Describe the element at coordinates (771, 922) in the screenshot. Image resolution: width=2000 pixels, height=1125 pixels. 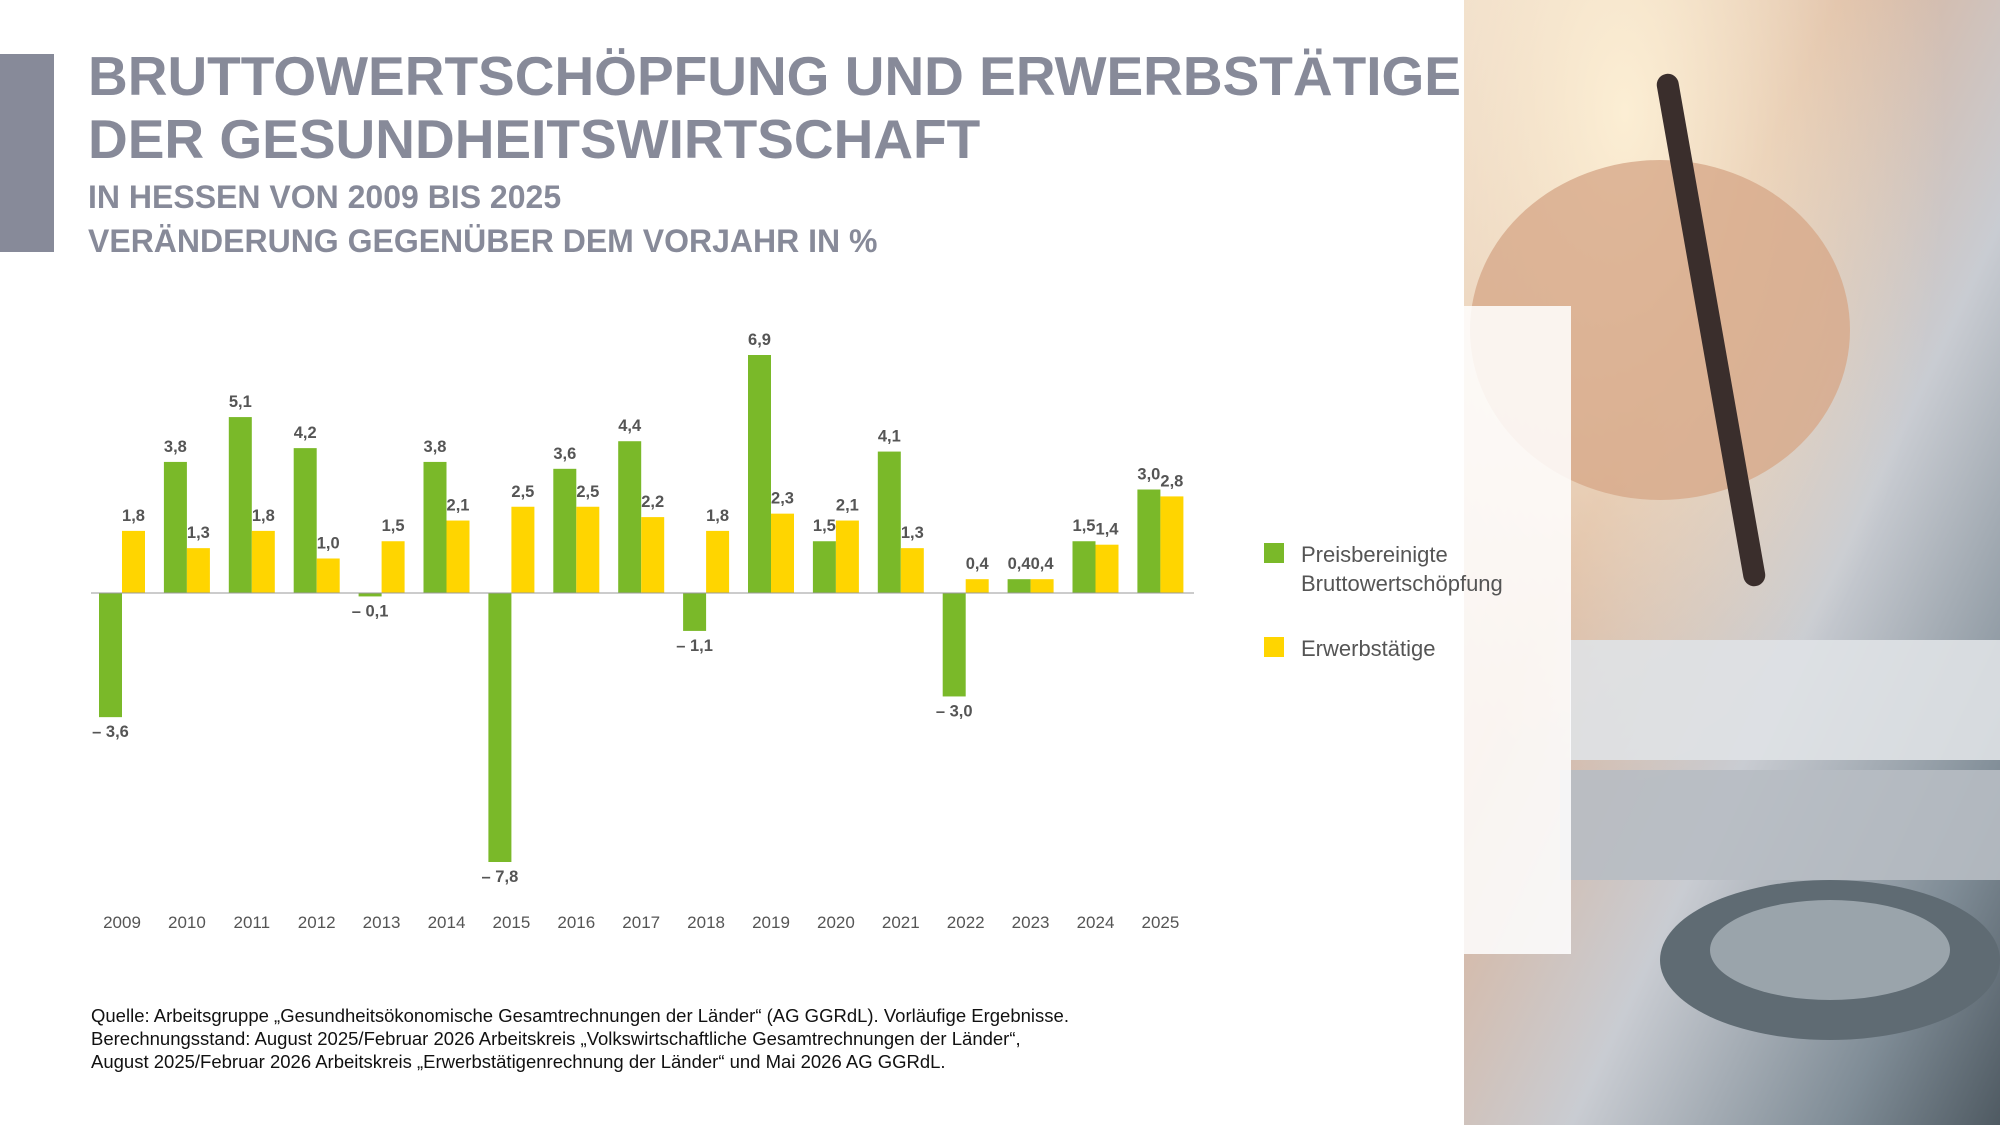
I see `x-tick-label: 2019` at that location.